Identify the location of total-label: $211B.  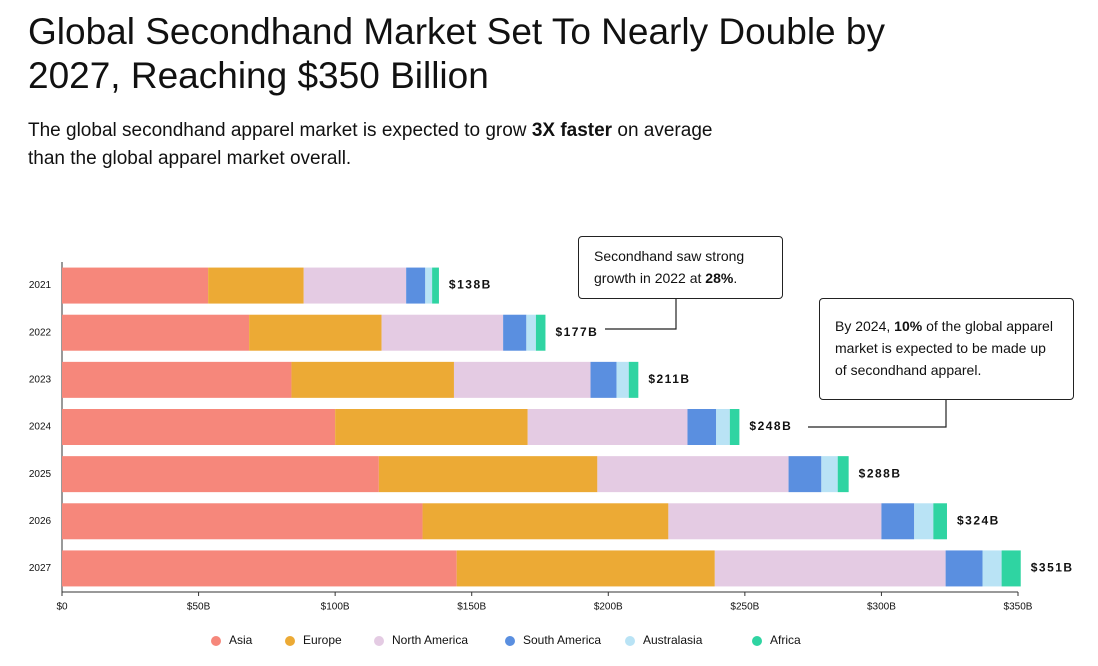
(669, 379).